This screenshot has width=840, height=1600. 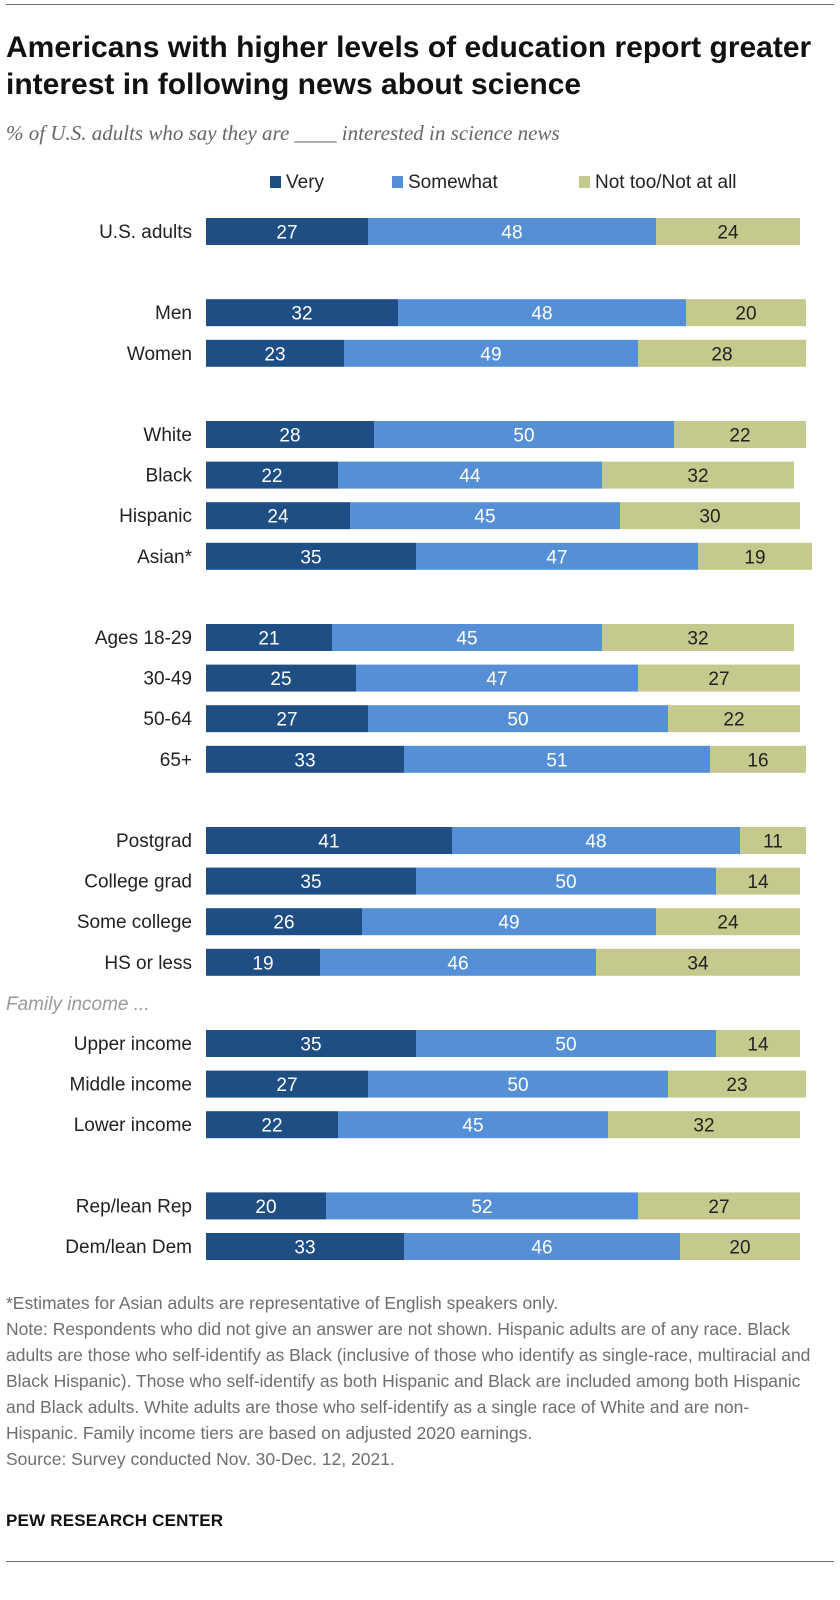 I want to click on row-label: Rep/lean Rep, so click(x=134, y=1206).